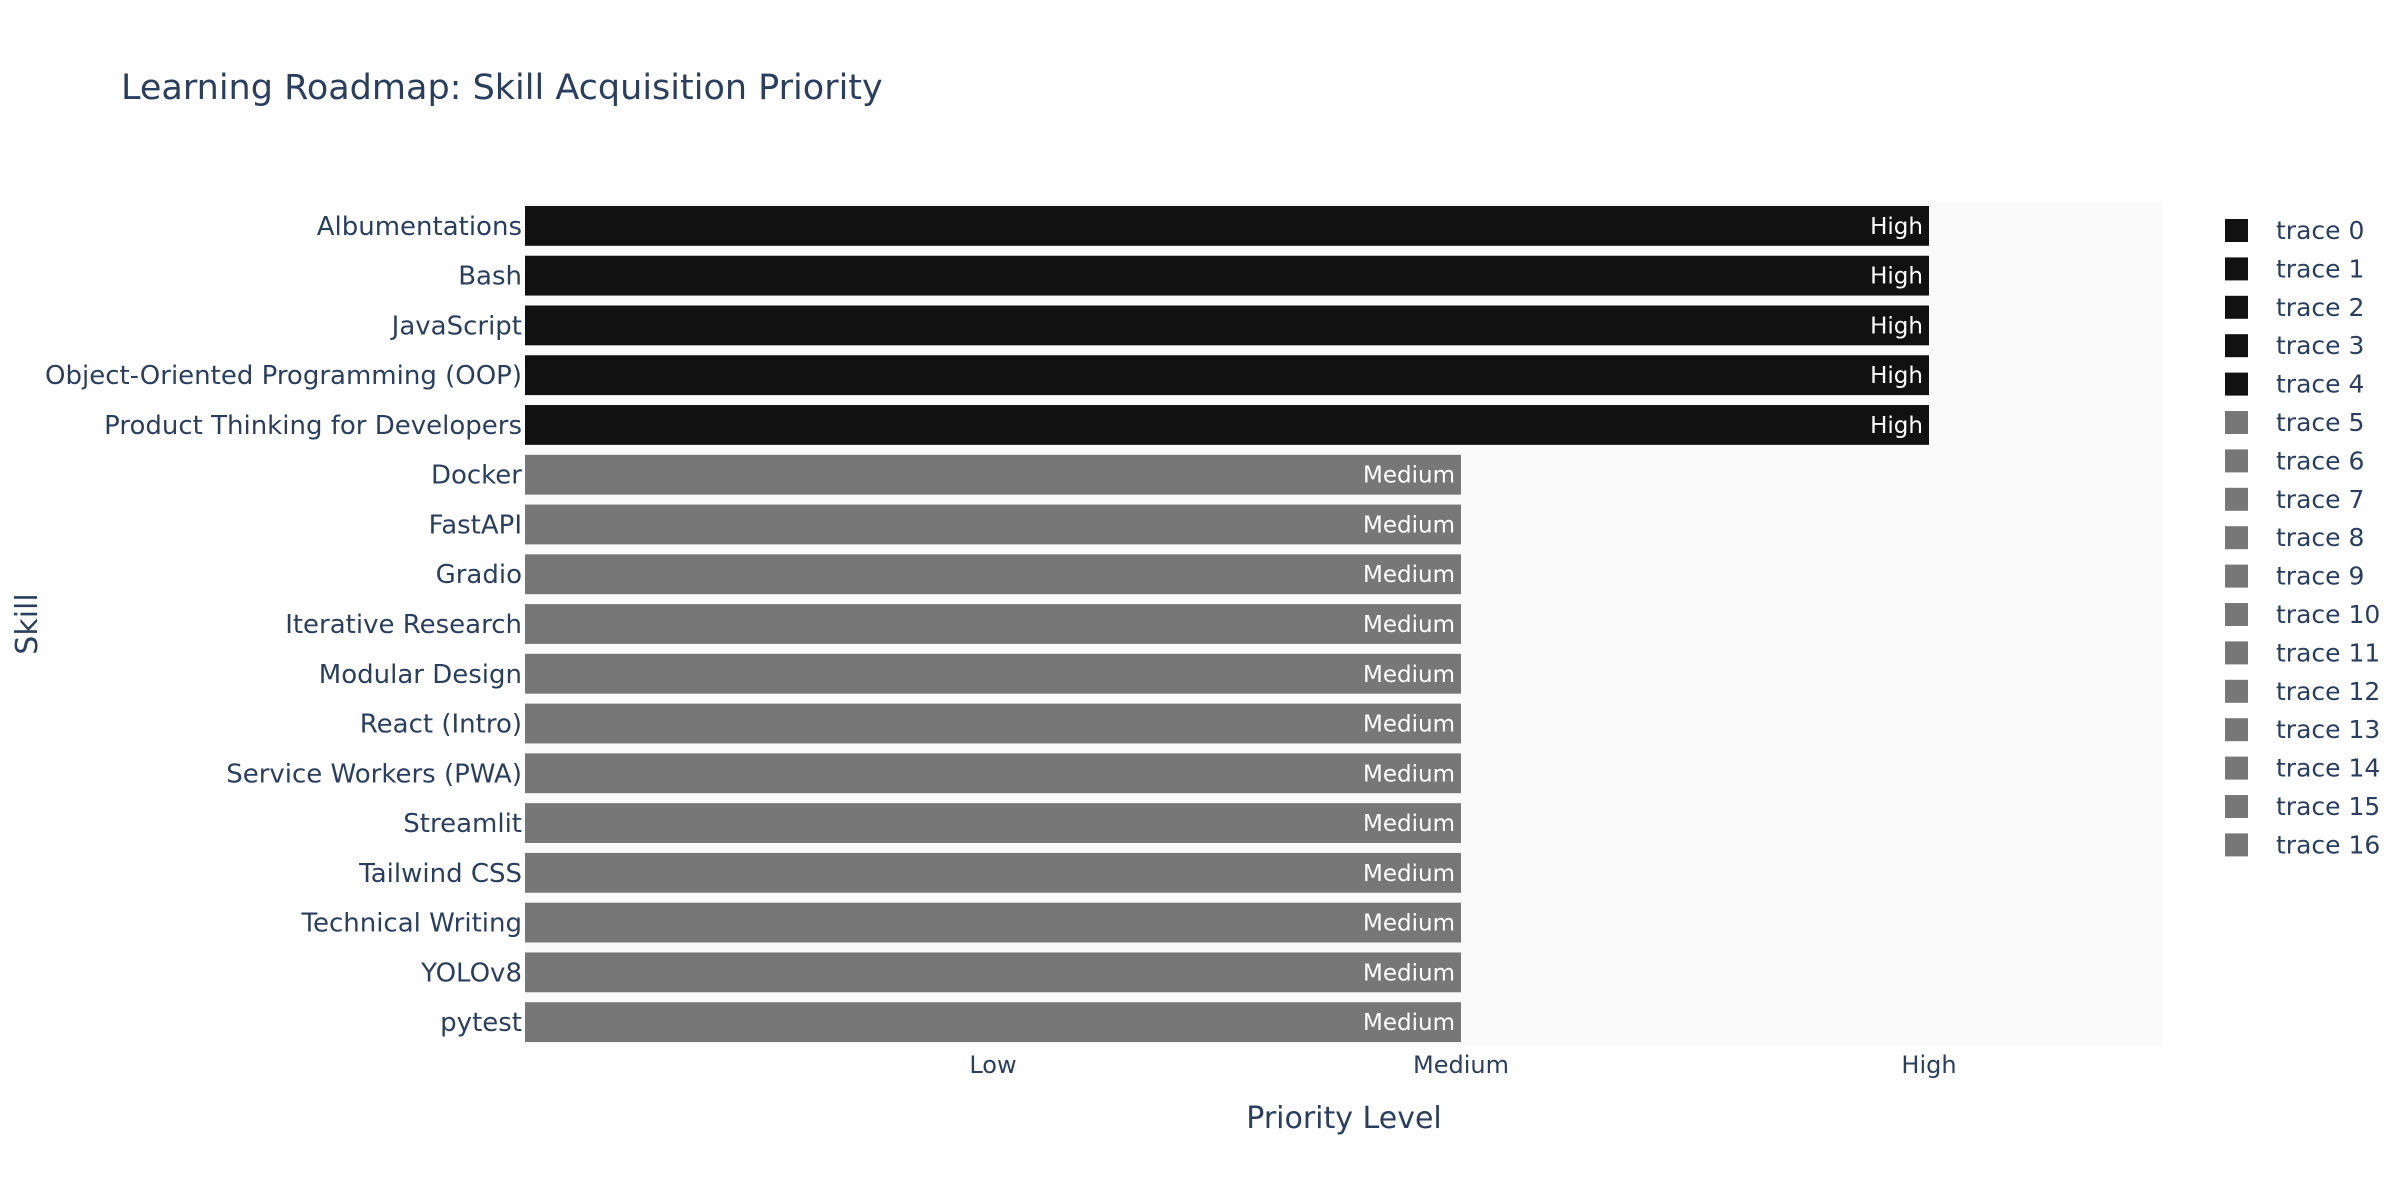 The image size is (2400, 1204). I want to click on legend-item: trace 3, so click(2294, 345).